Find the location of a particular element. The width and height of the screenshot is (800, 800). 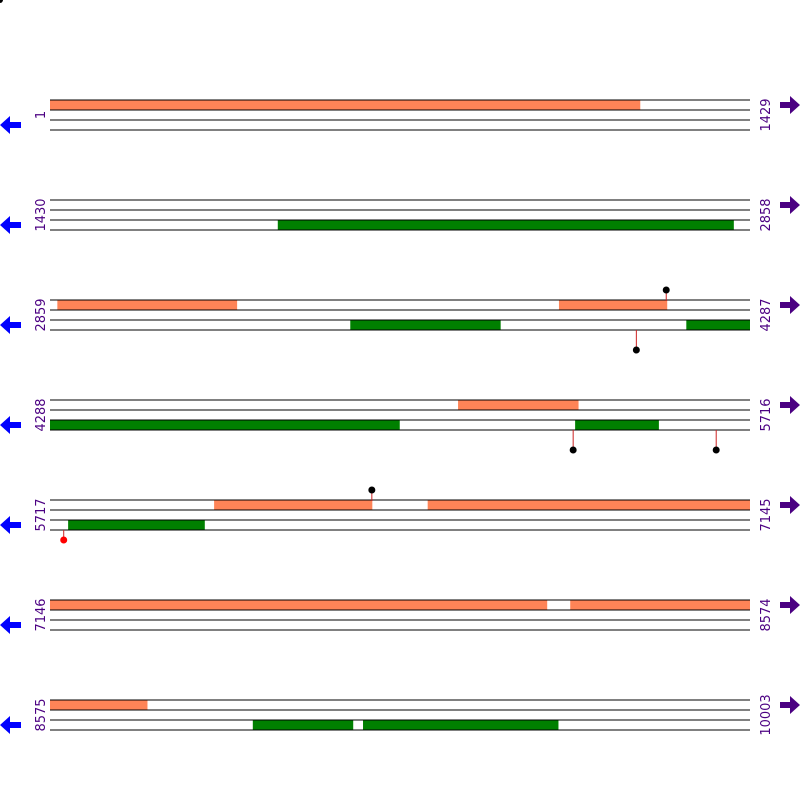

map-row: 8575 10003 is located at coordinates (400, 715).